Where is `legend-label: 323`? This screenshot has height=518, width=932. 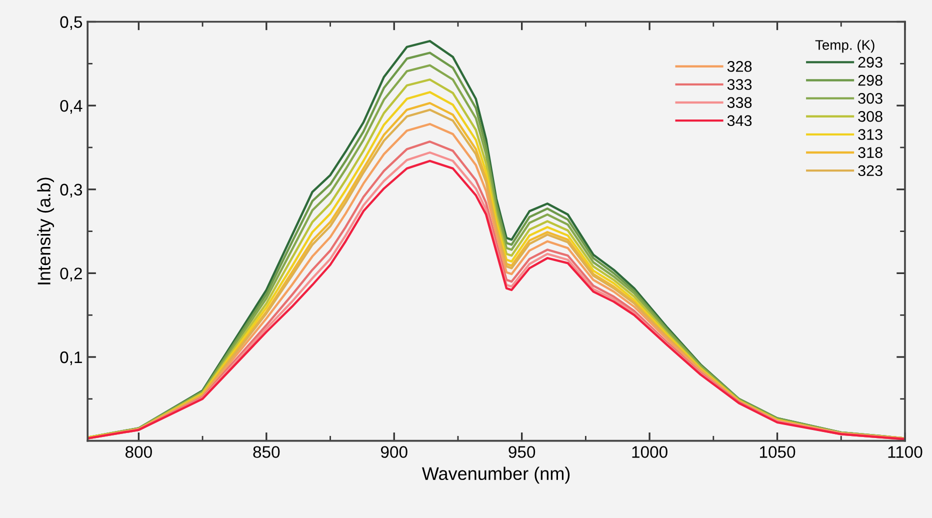
legend-label: 323 is located at coordinates (870, 170).